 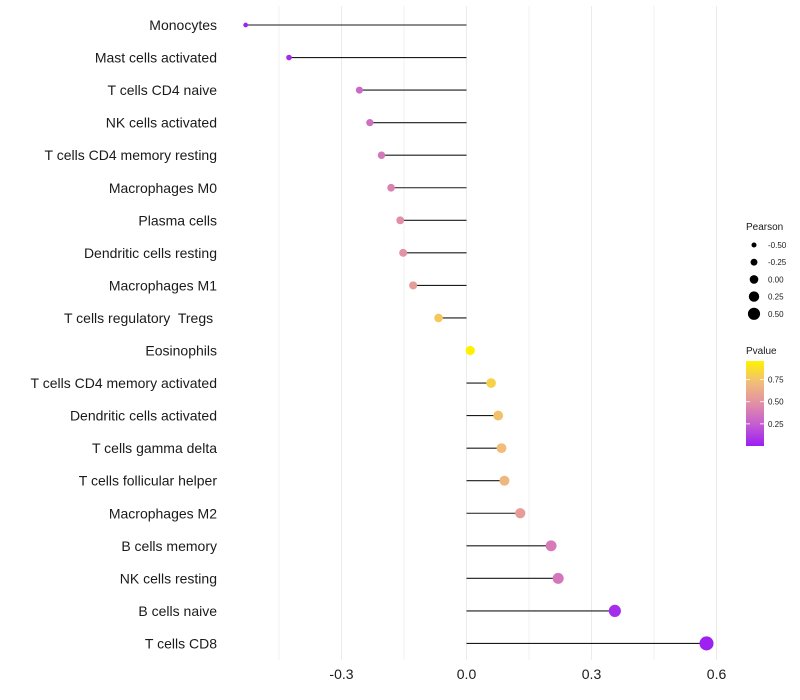 What do you see at coordinates (764, 227) in the screenshot?
I see `size-legend-title: Pearson` at bounding box center [764, 227].